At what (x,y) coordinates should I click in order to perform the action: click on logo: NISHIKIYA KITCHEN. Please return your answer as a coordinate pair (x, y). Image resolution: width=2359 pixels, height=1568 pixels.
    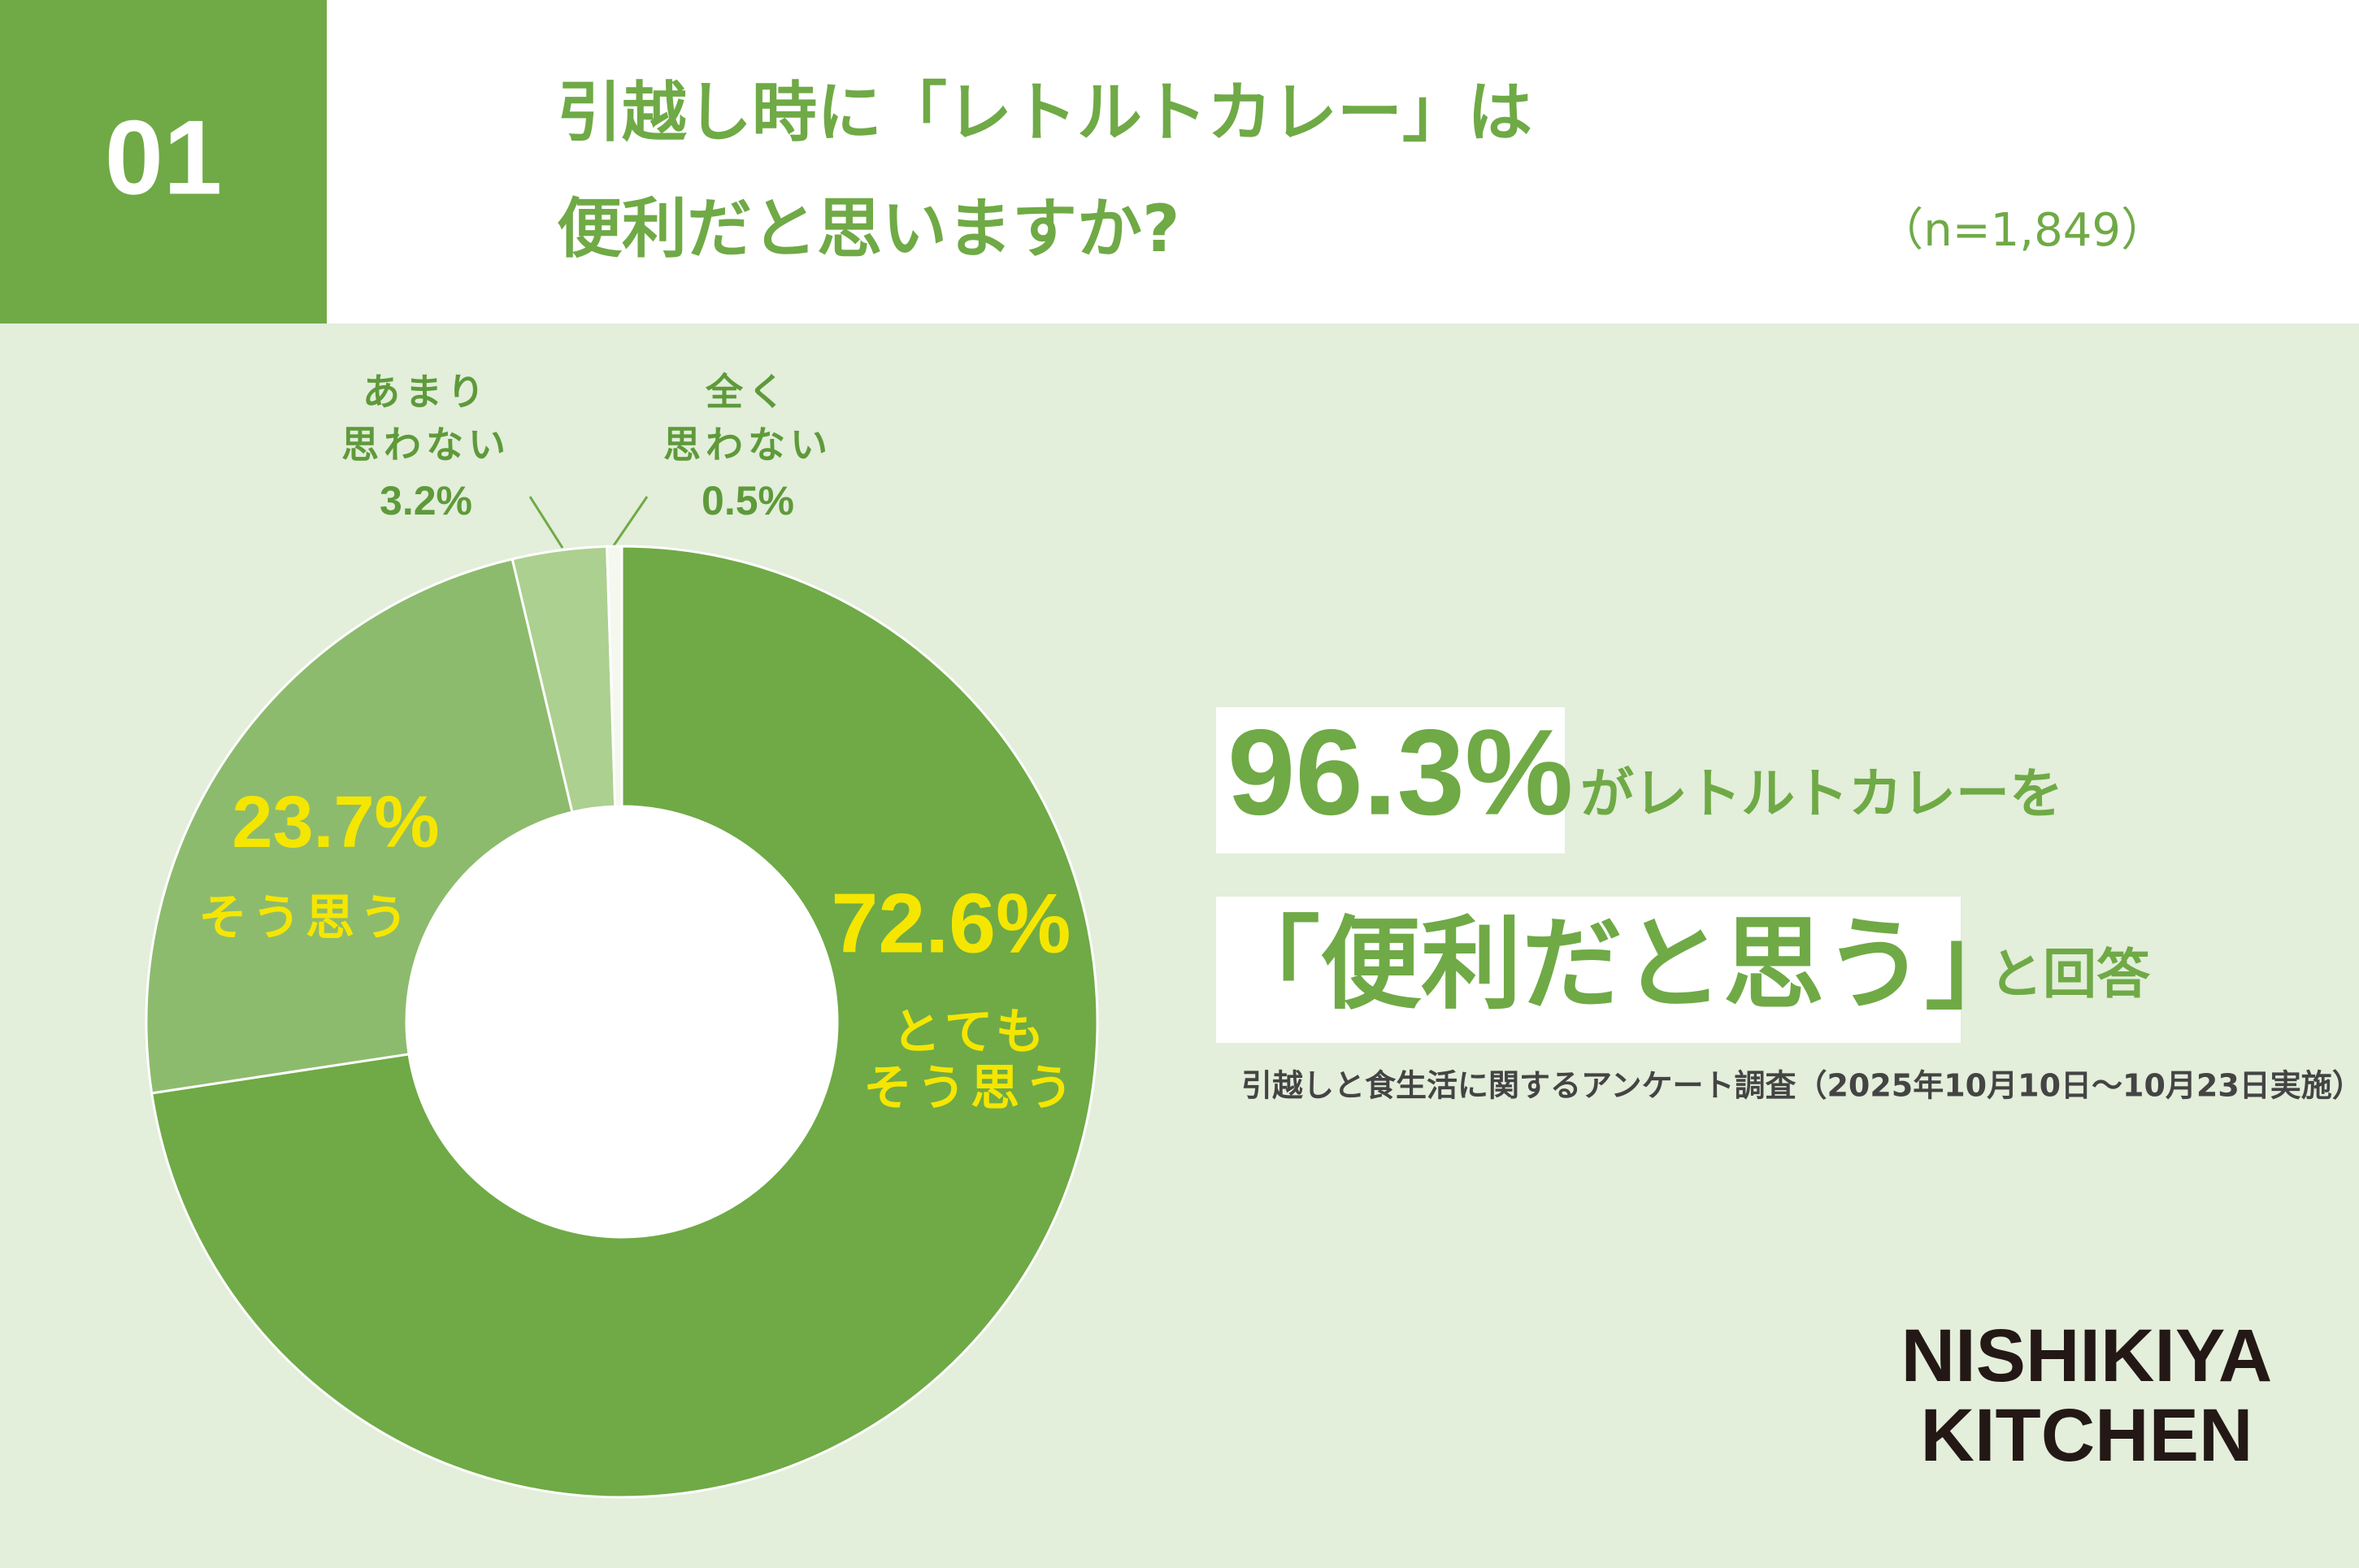
    Looking at the image, I should click on (2087, 1395).